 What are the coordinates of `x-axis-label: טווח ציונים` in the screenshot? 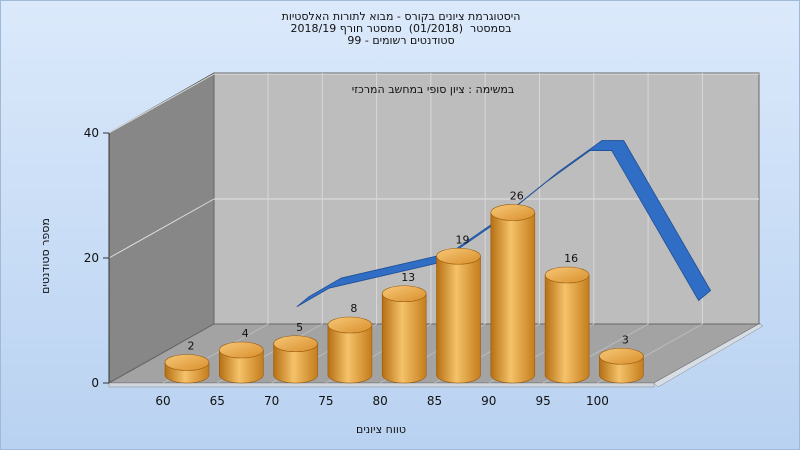 It's located at (381, 429).